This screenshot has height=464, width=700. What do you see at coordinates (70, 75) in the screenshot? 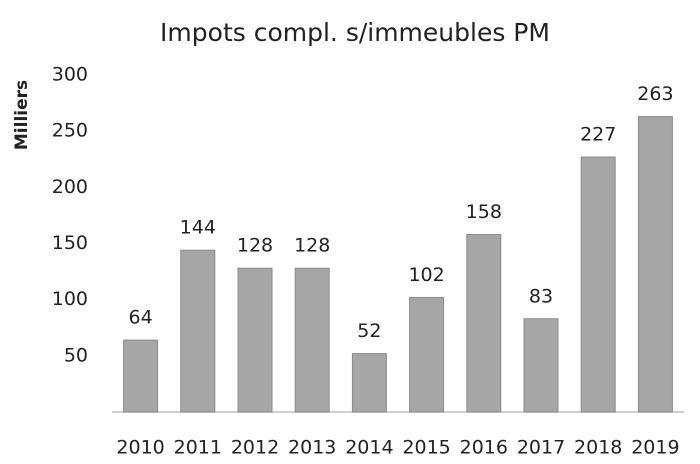
I see `y-tick-label: 300` at bounding box center [70, 75].